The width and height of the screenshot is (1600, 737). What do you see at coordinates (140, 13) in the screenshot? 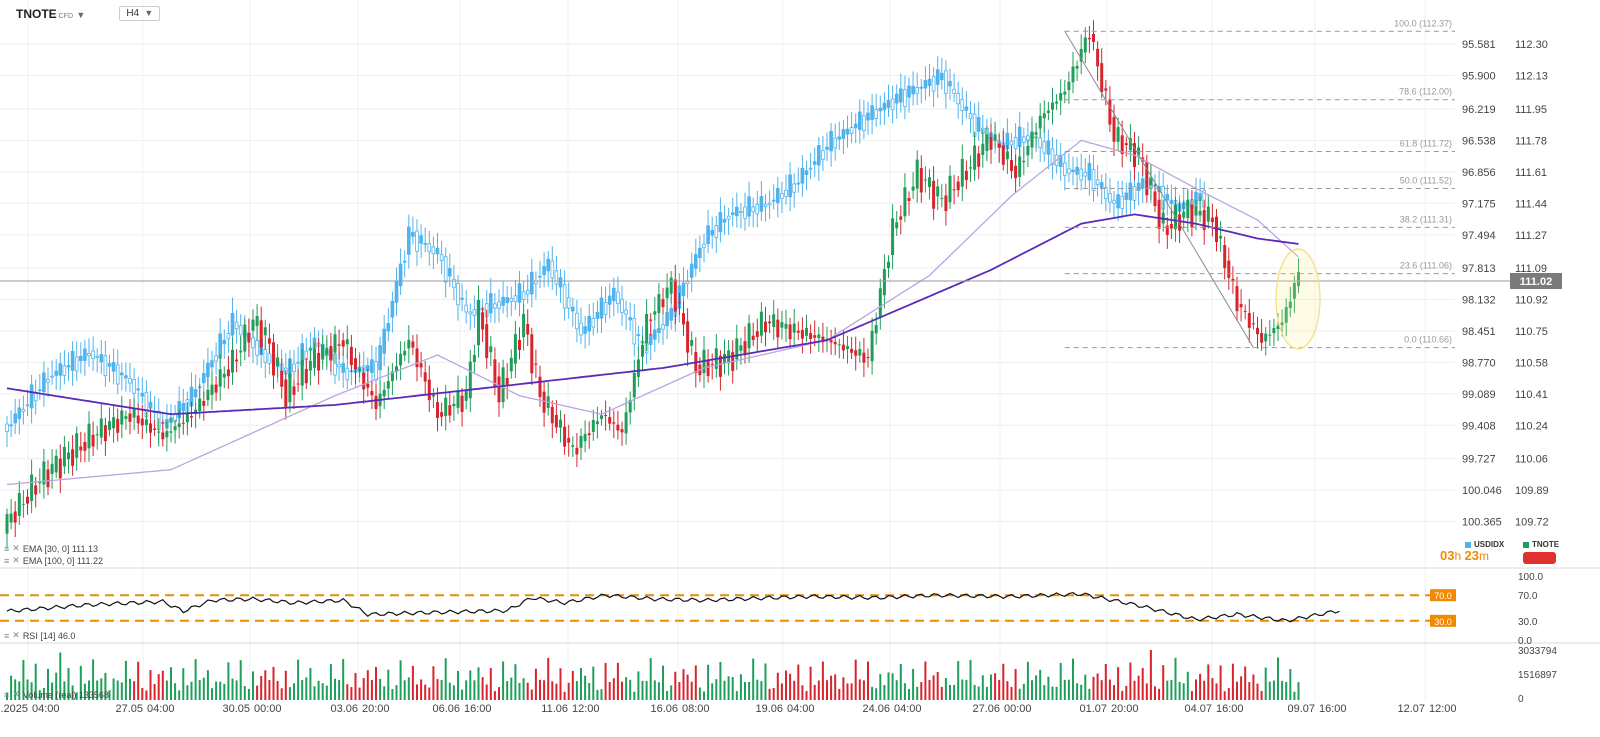
I see `timeframe-selector: H4 ▼` at bounding box center [140, 13].